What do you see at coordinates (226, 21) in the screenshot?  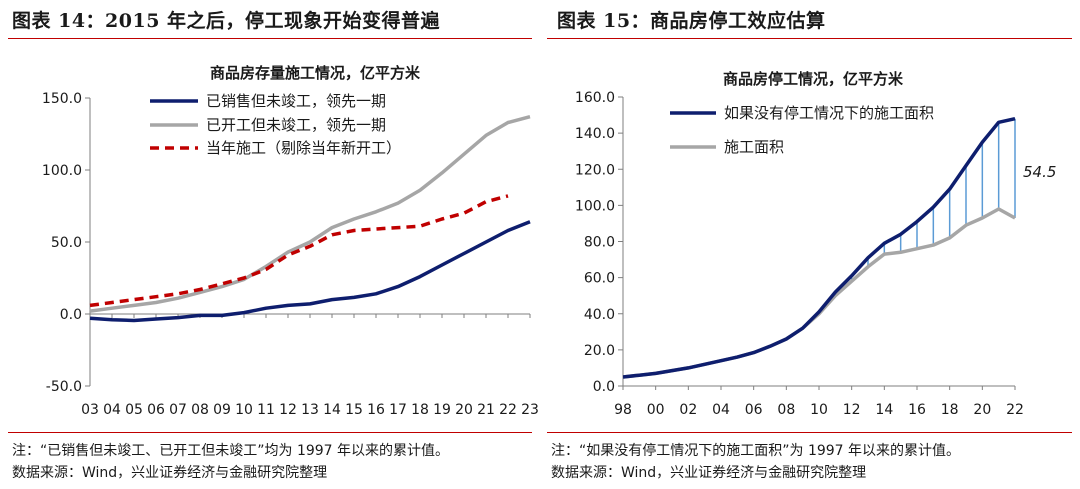 I see `figure-14-heading: 图表 14：2015 年之后，停工现象开始变得普遍` at bounding box center [226, 21].